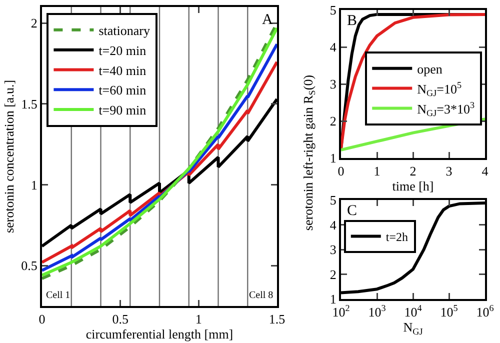 This screenshot has height=343, width=500. What do you see at coordinates (413, 328) in the screenshot?
I see `x-axis-title: N$_{GJ}$` at bounding box center [413, 328].